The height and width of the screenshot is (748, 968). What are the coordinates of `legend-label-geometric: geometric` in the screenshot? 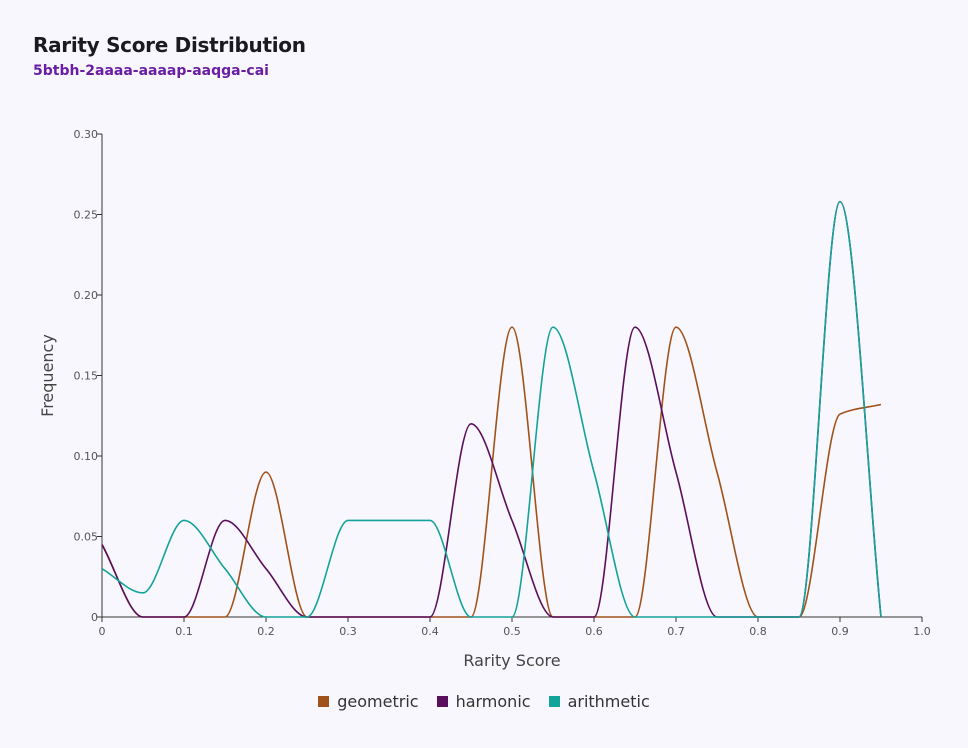 It's located at (378, 701).